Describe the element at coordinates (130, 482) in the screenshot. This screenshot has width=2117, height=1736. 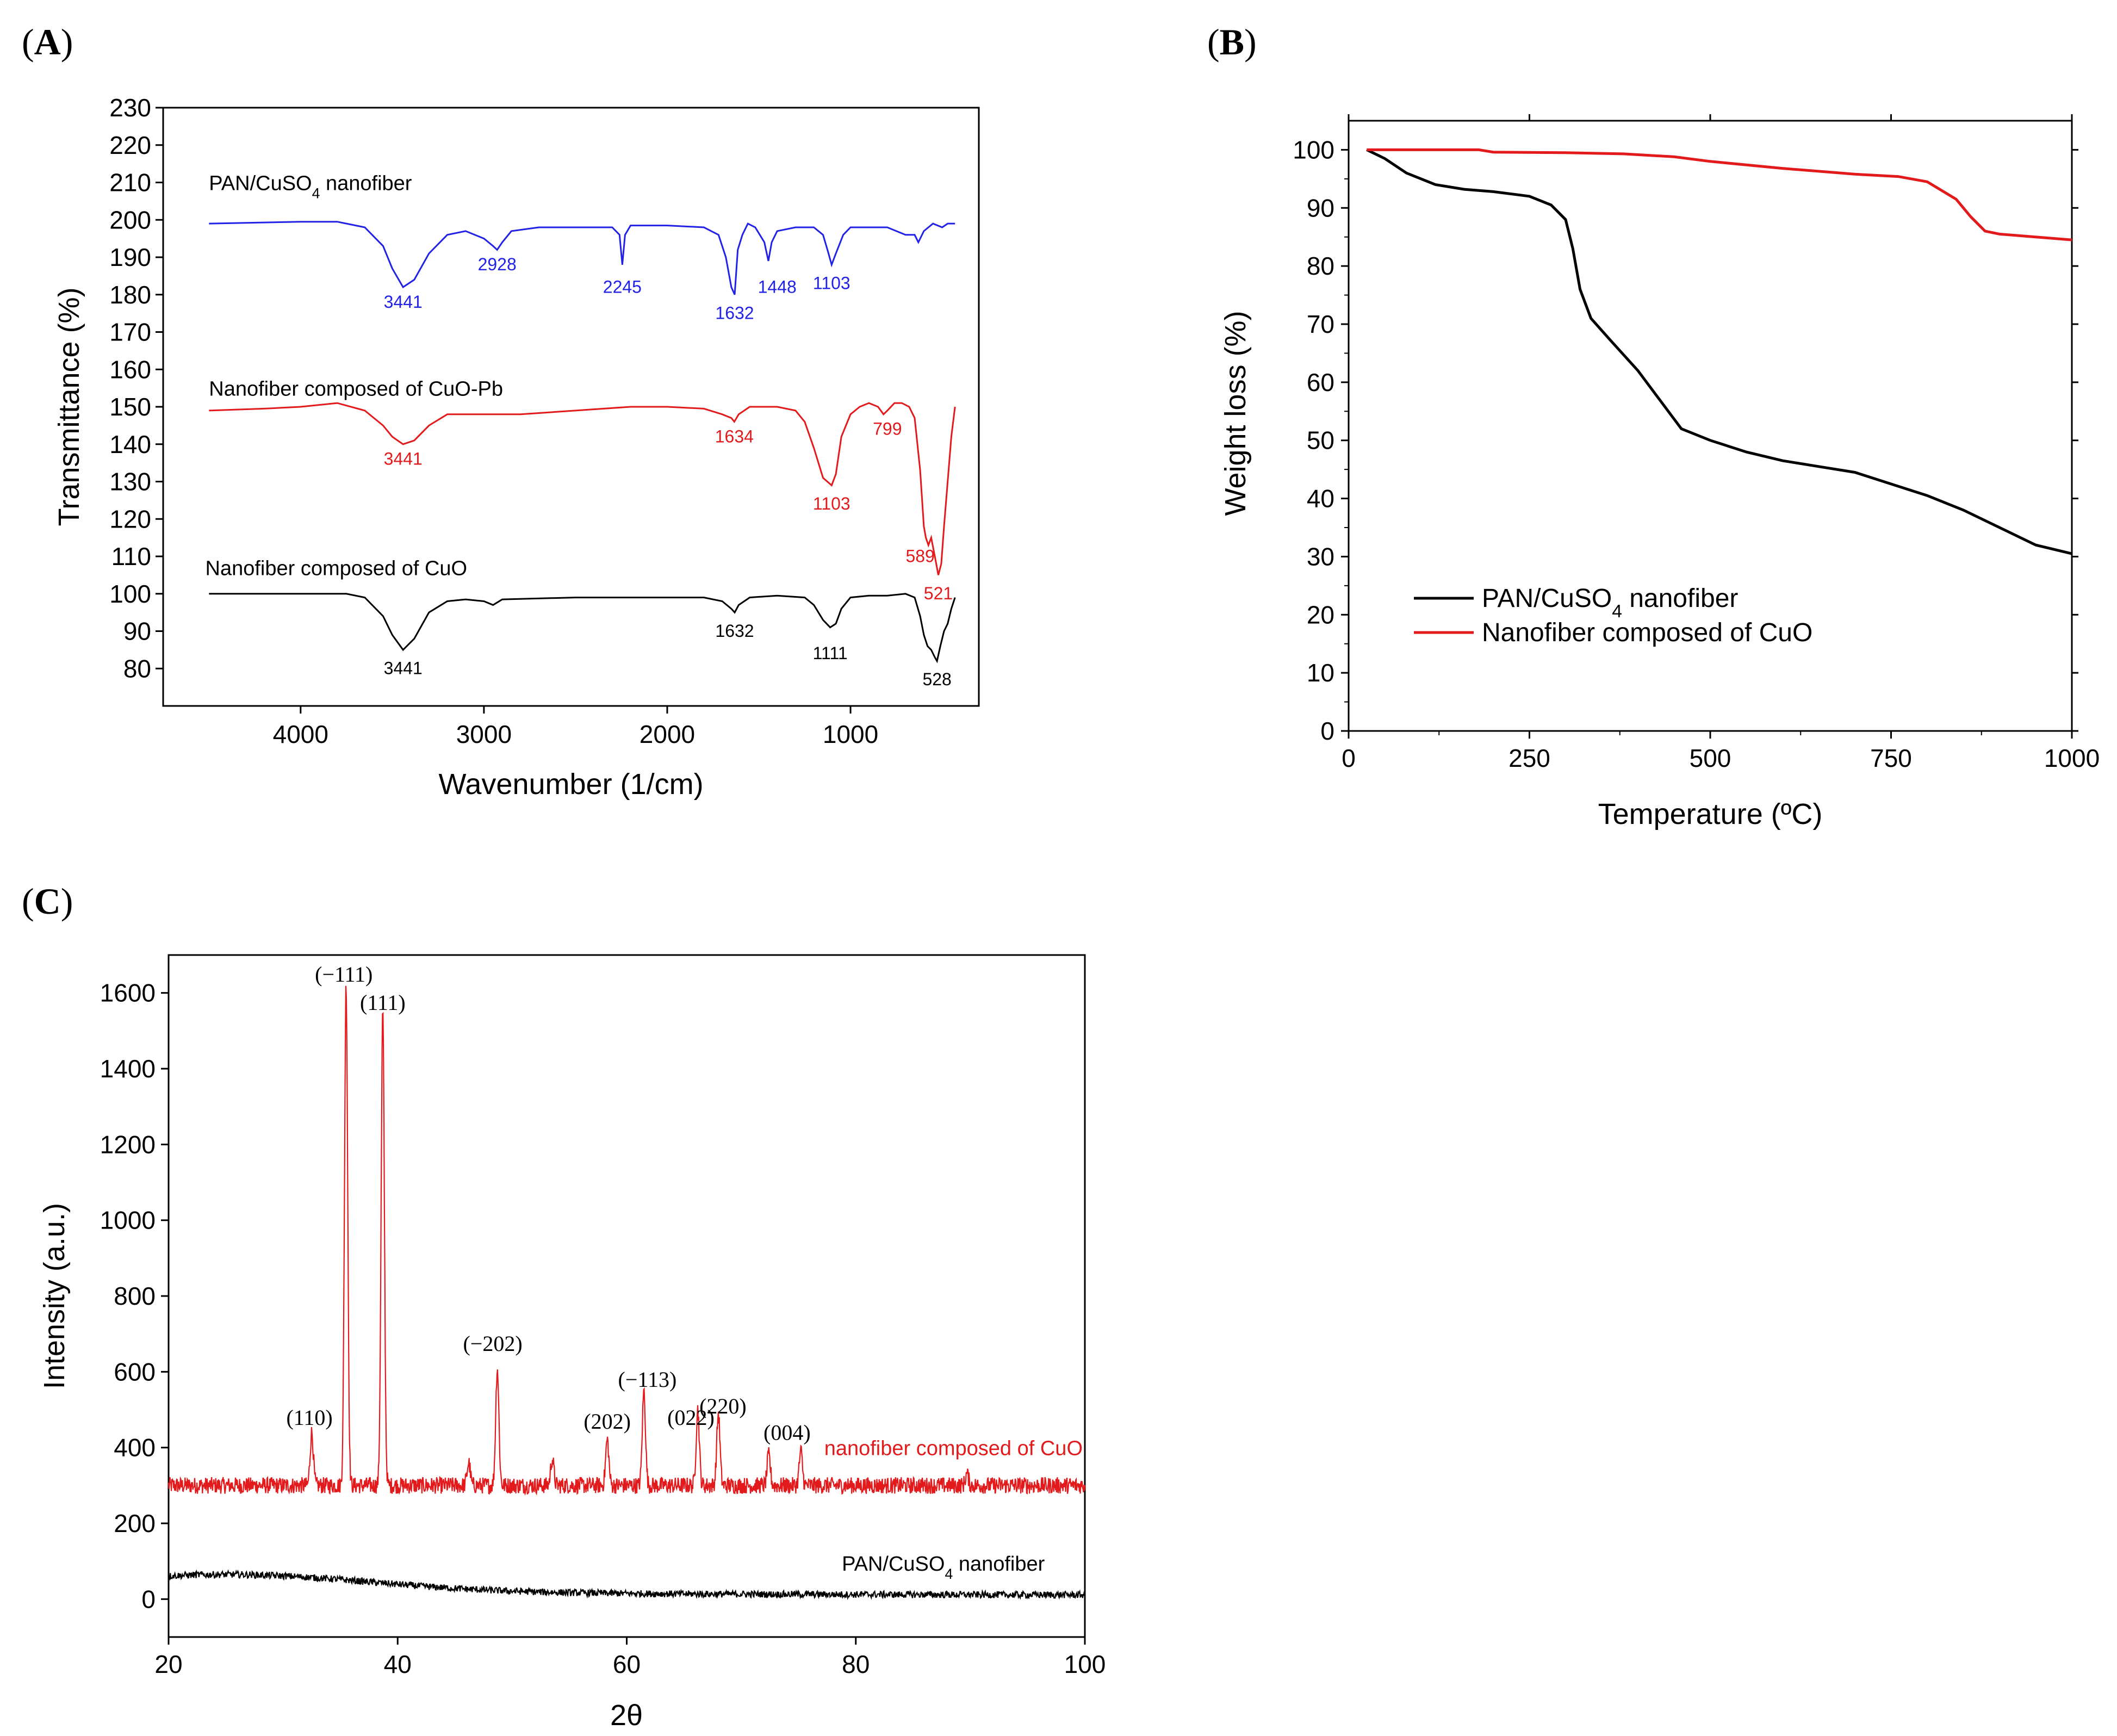
I see `a-ytick-label: 130` at that location.